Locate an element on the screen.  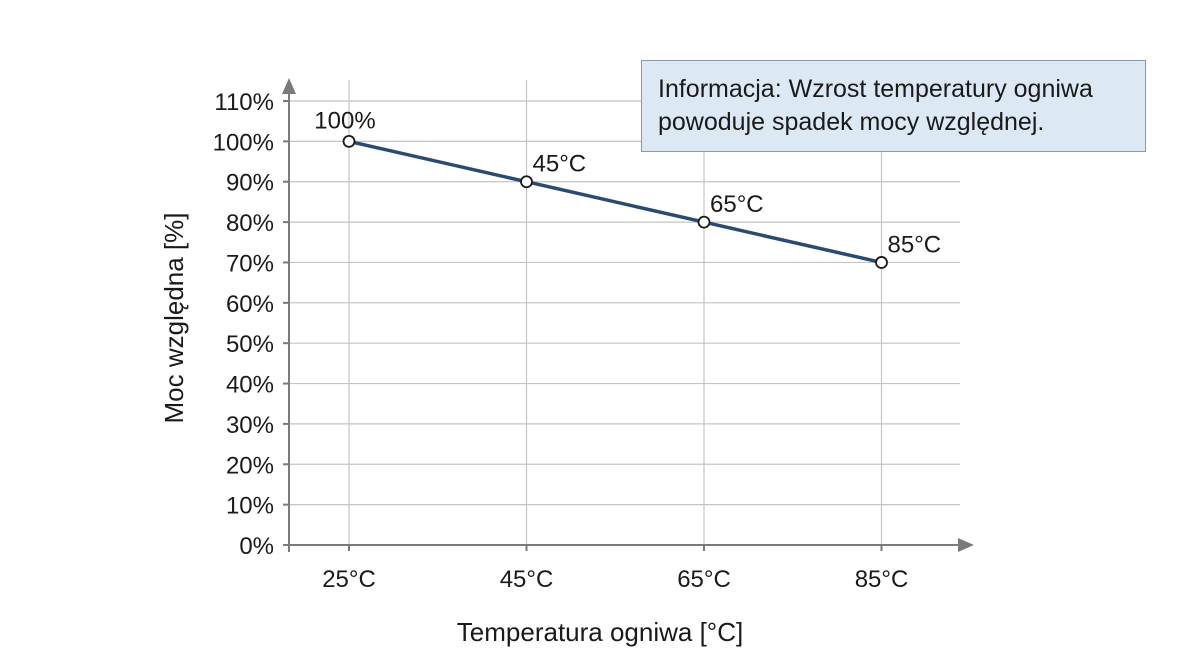
info-line-1: Informacja: Wzrost temperatury ogniwa is located at coordinates (875, 89).